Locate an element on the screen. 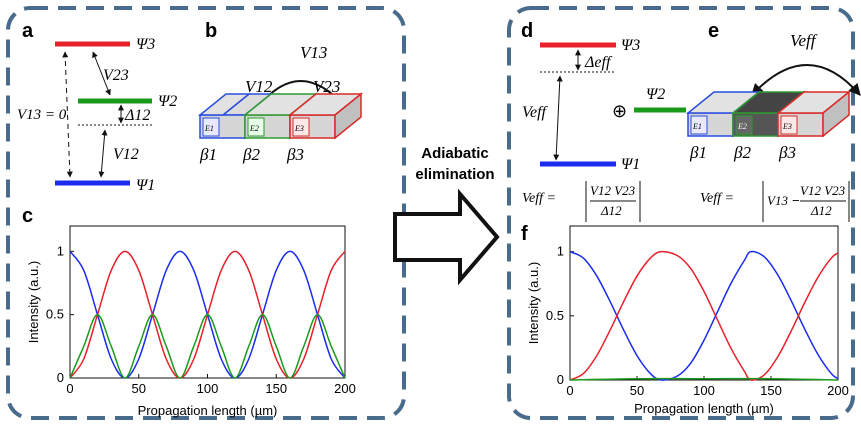  veff-label-e: Veff is located at coordinates (804, 40).